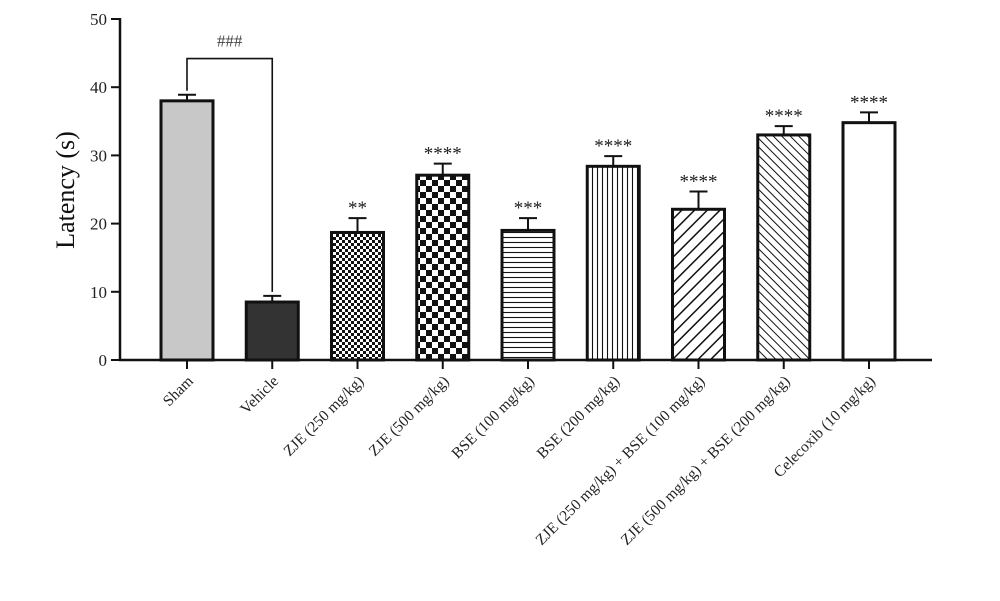 The height and width of the screenshot is (601, 1000). Describe the element at coordinates (65, 190) in the screenshot. I see `y-axis-title: Latency (s)` at that location.